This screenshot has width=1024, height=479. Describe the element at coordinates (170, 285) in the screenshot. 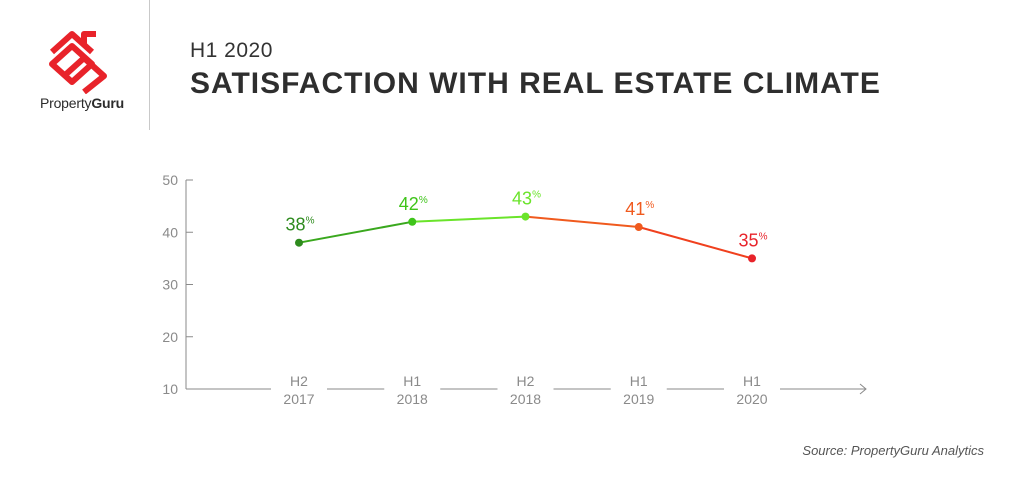

I see `y-tick-label: 30` at that location.